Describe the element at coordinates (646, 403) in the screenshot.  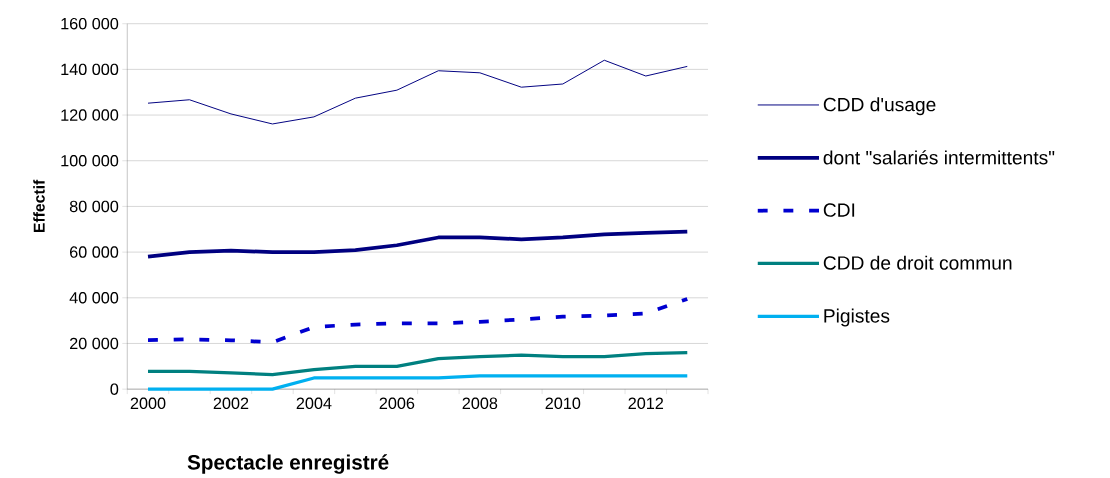
I see `x-tick-label: 2012` at that location.